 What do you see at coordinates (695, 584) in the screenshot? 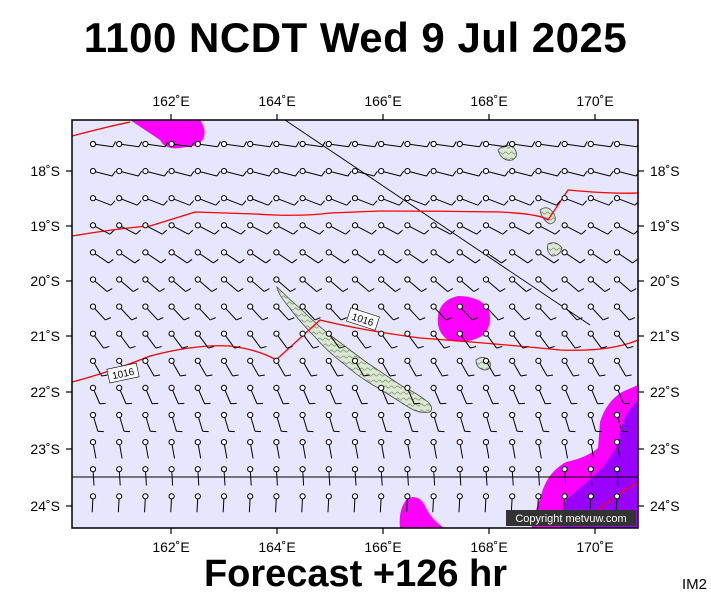
I see `image-code: IM2` at bounding box center [695, 584].